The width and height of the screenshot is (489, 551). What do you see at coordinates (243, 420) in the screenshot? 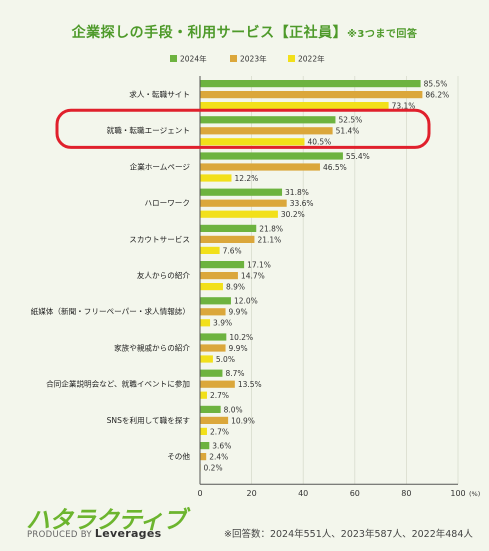
I see `data-label: 10.9%` at bounding box center [243, 420].